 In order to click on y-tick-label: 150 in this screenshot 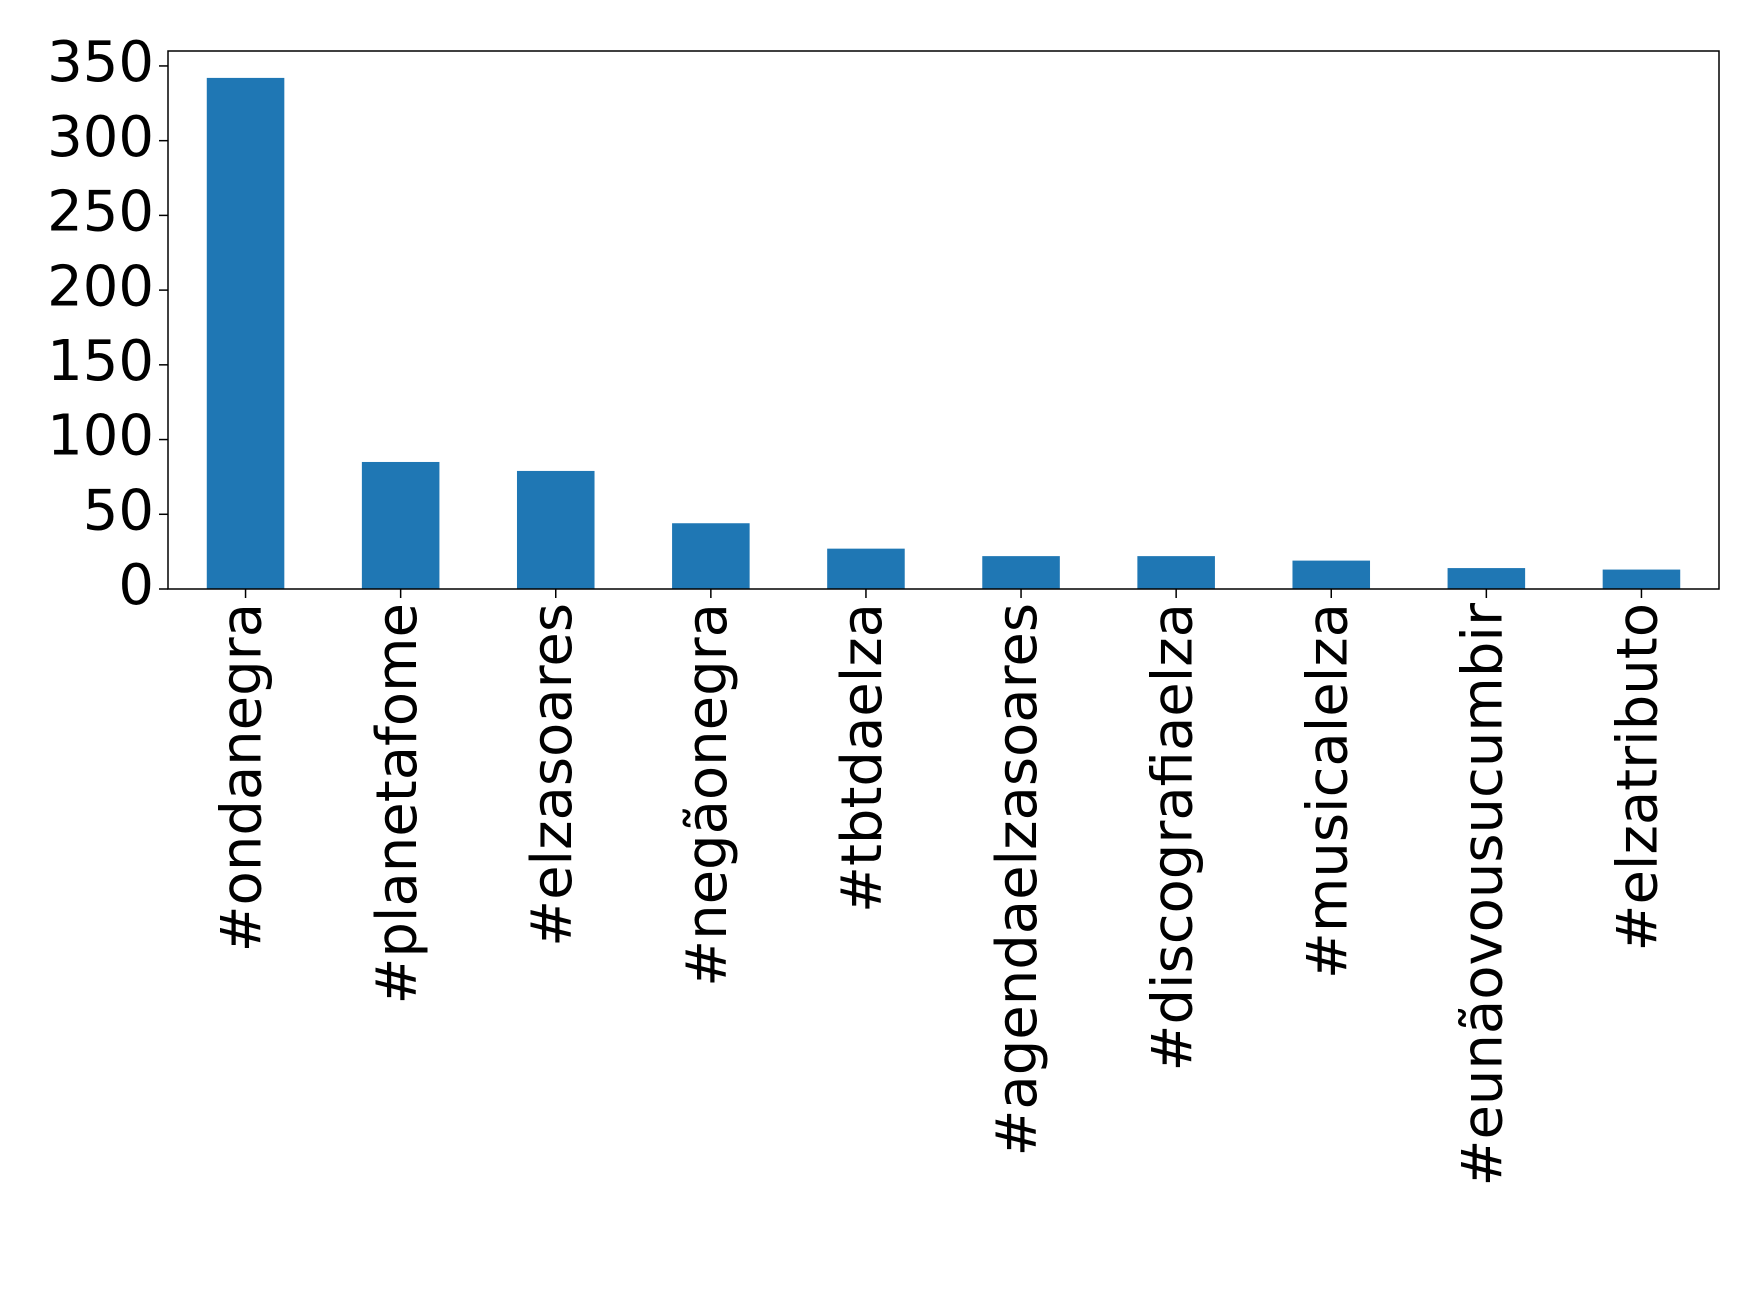, I will do `click(100, 361)`.